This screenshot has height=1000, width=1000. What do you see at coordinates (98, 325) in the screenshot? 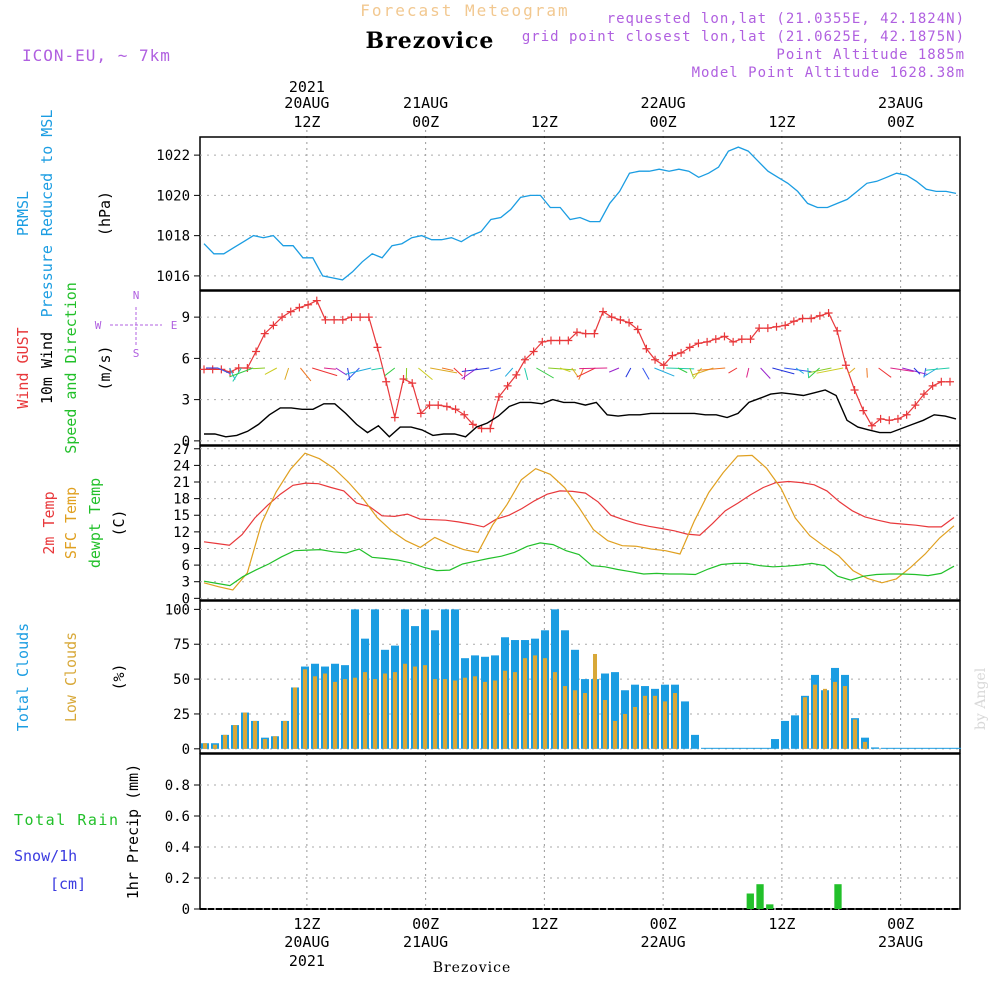
I see `compass-w-label: W` at bounding box center [98, 325].